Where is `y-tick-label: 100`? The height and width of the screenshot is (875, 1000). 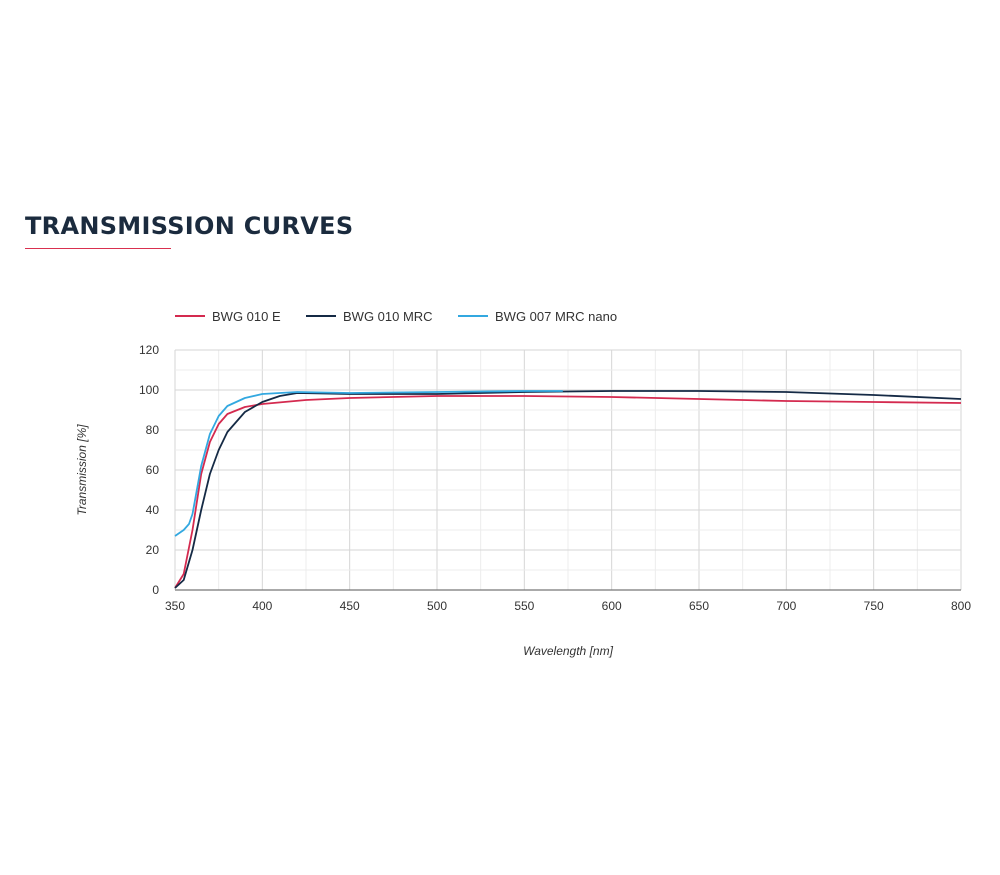 y-tick-label: 100 is located at coordinates (149, 390).